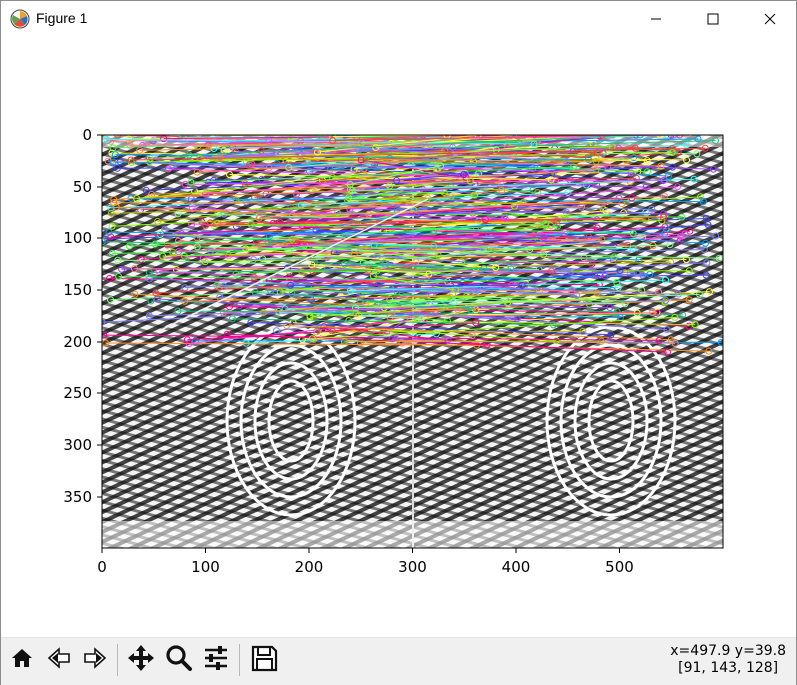 The width and height of the screenshot is (797, 685). I want to click on home-button, so click(22, 660).